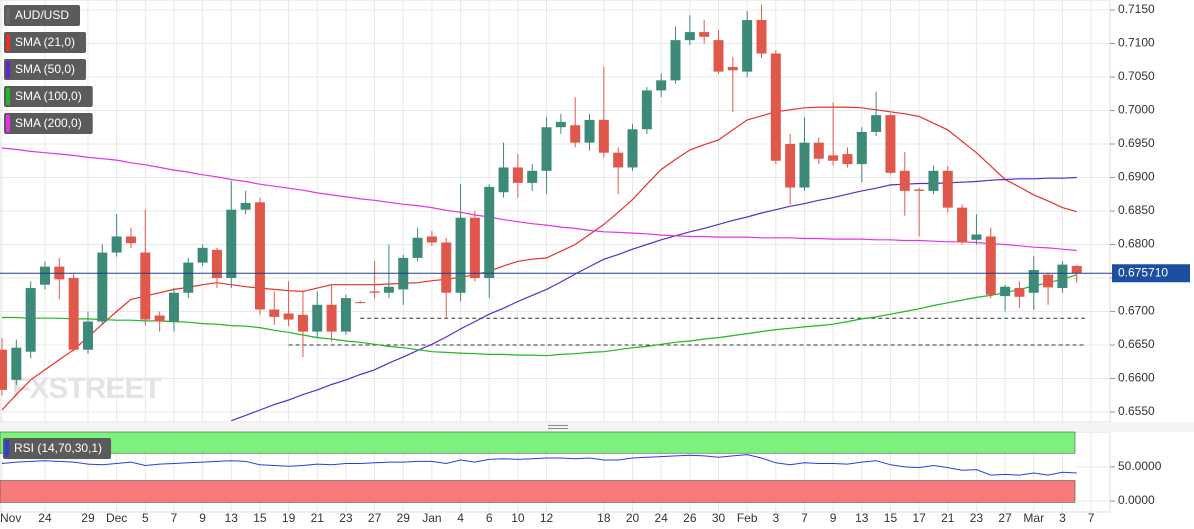  I want to click on x-tick-label: 4, so click(460, 518).